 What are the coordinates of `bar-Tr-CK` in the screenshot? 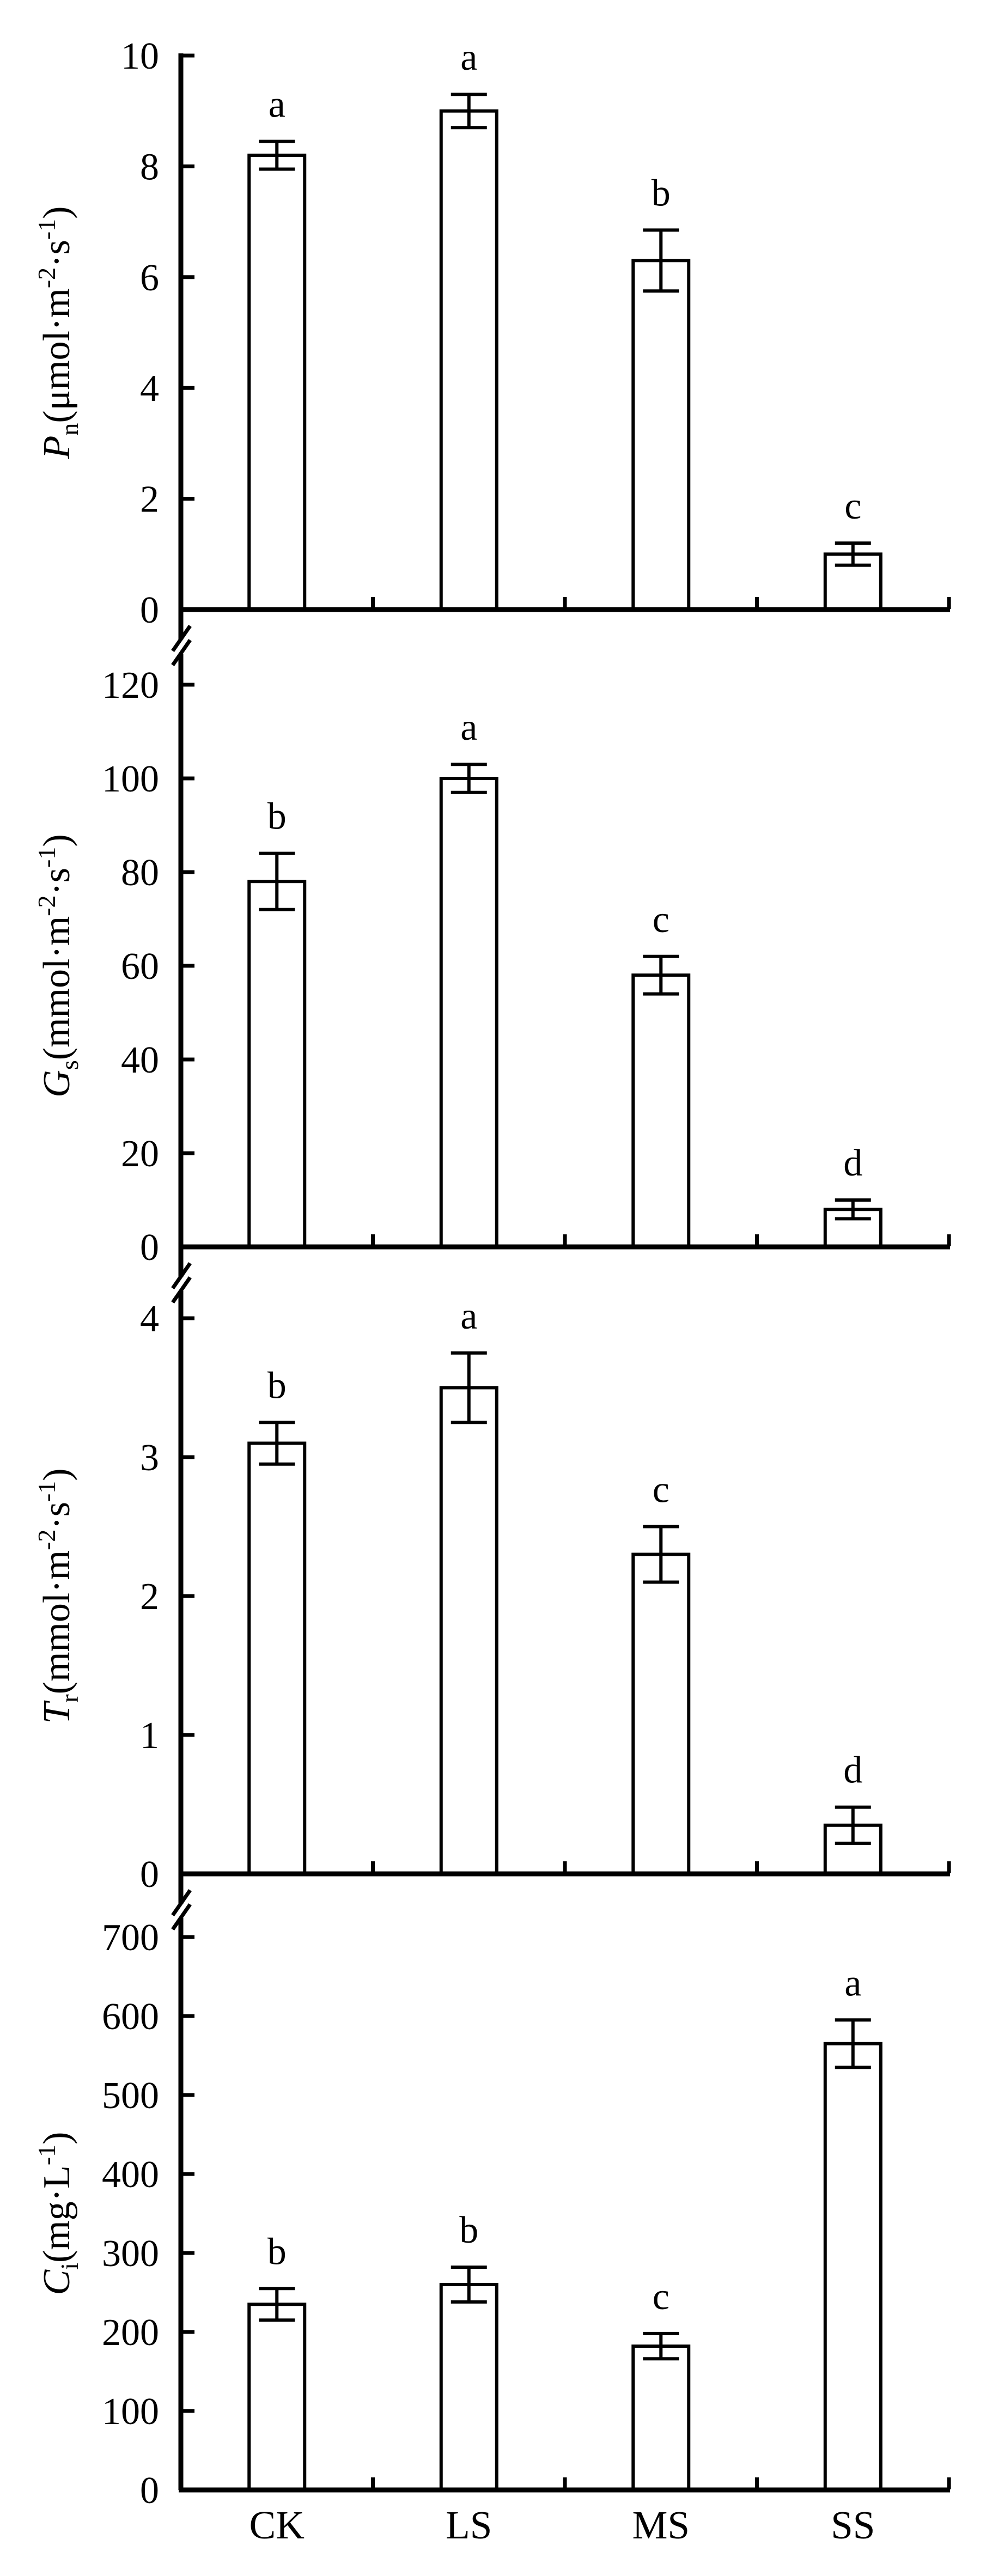 It's located at (277, 1658).